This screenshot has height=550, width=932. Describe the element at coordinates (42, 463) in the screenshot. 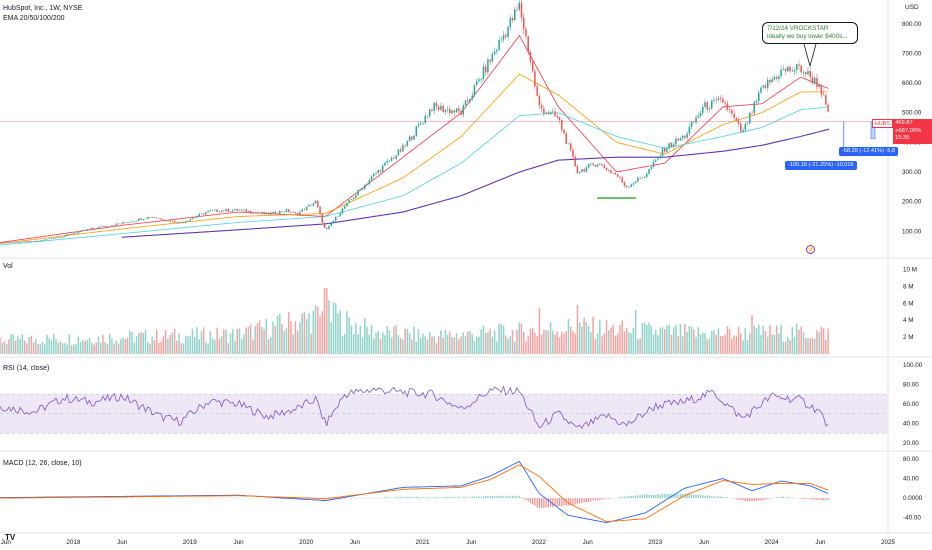

I see `macd-legend: MACD (12, 26, close, 10)` at that location.